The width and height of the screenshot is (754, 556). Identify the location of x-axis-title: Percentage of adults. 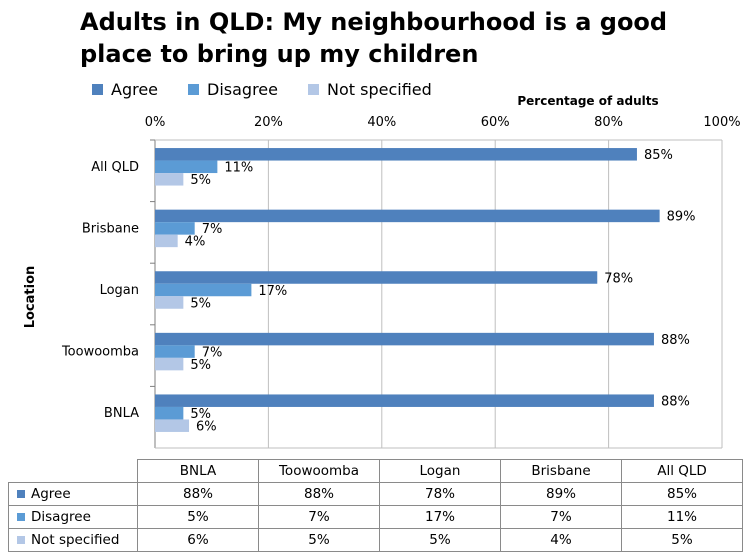
(587, 101).